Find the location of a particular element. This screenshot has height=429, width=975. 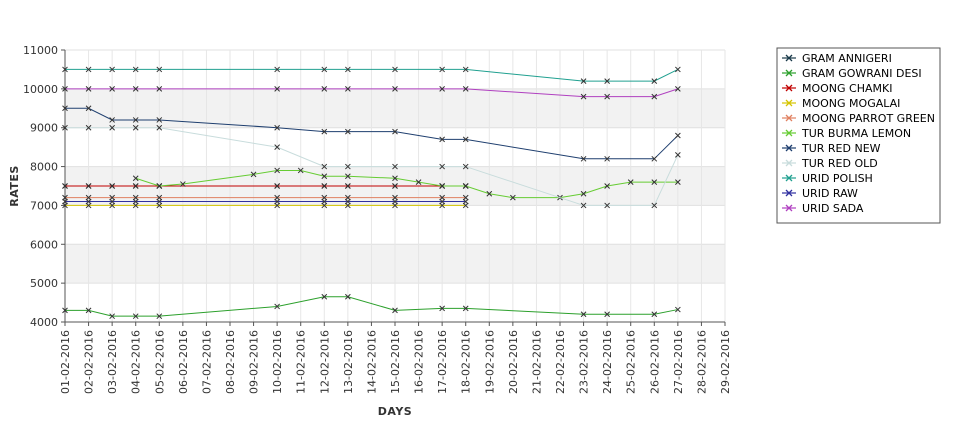

x-tick-label: 25-02-2016 is located at coordinates (631, 362).